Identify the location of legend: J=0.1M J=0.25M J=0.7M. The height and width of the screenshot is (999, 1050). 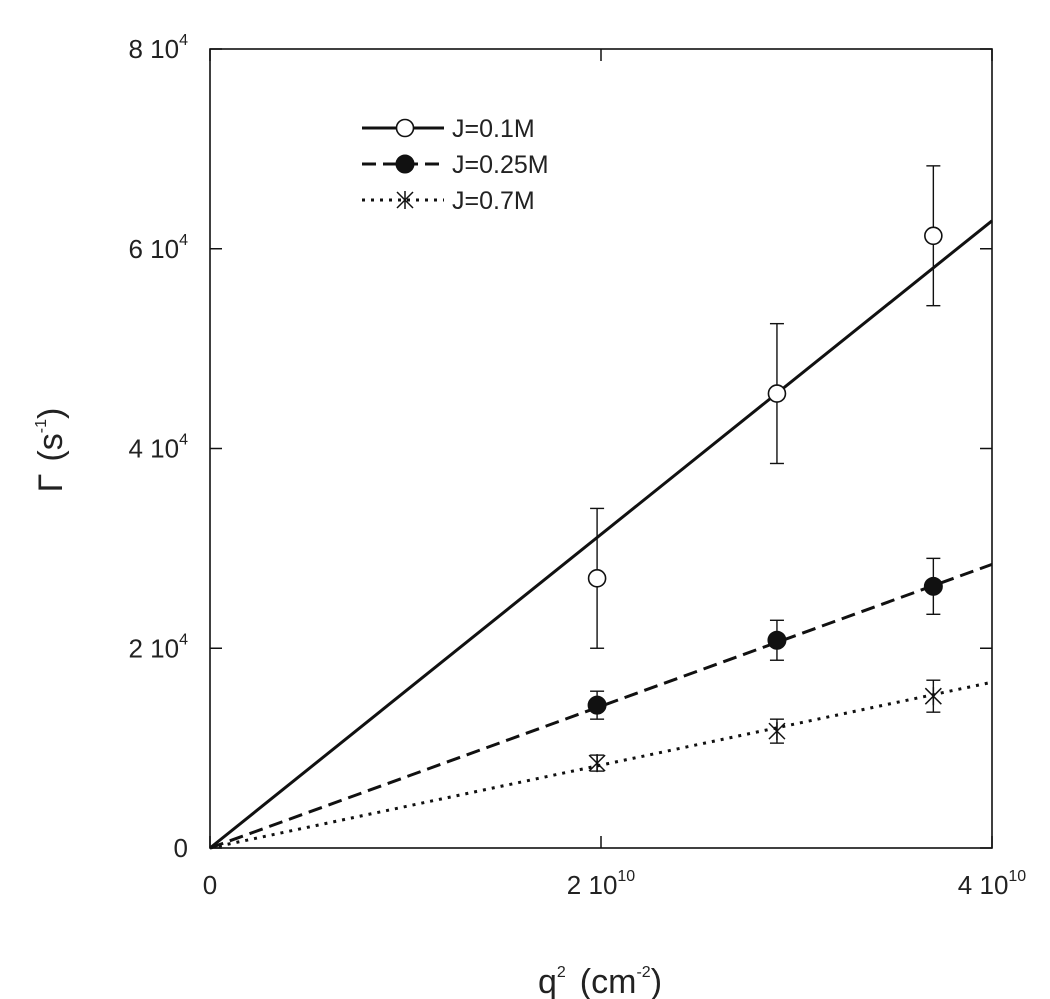
(455, 165).